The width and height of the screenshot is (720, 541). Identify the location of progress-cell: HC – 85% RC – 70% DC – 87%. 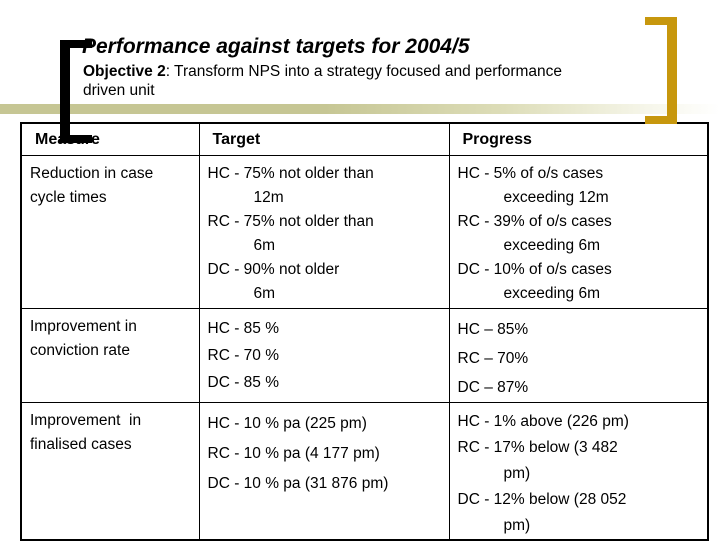
(578, 355).